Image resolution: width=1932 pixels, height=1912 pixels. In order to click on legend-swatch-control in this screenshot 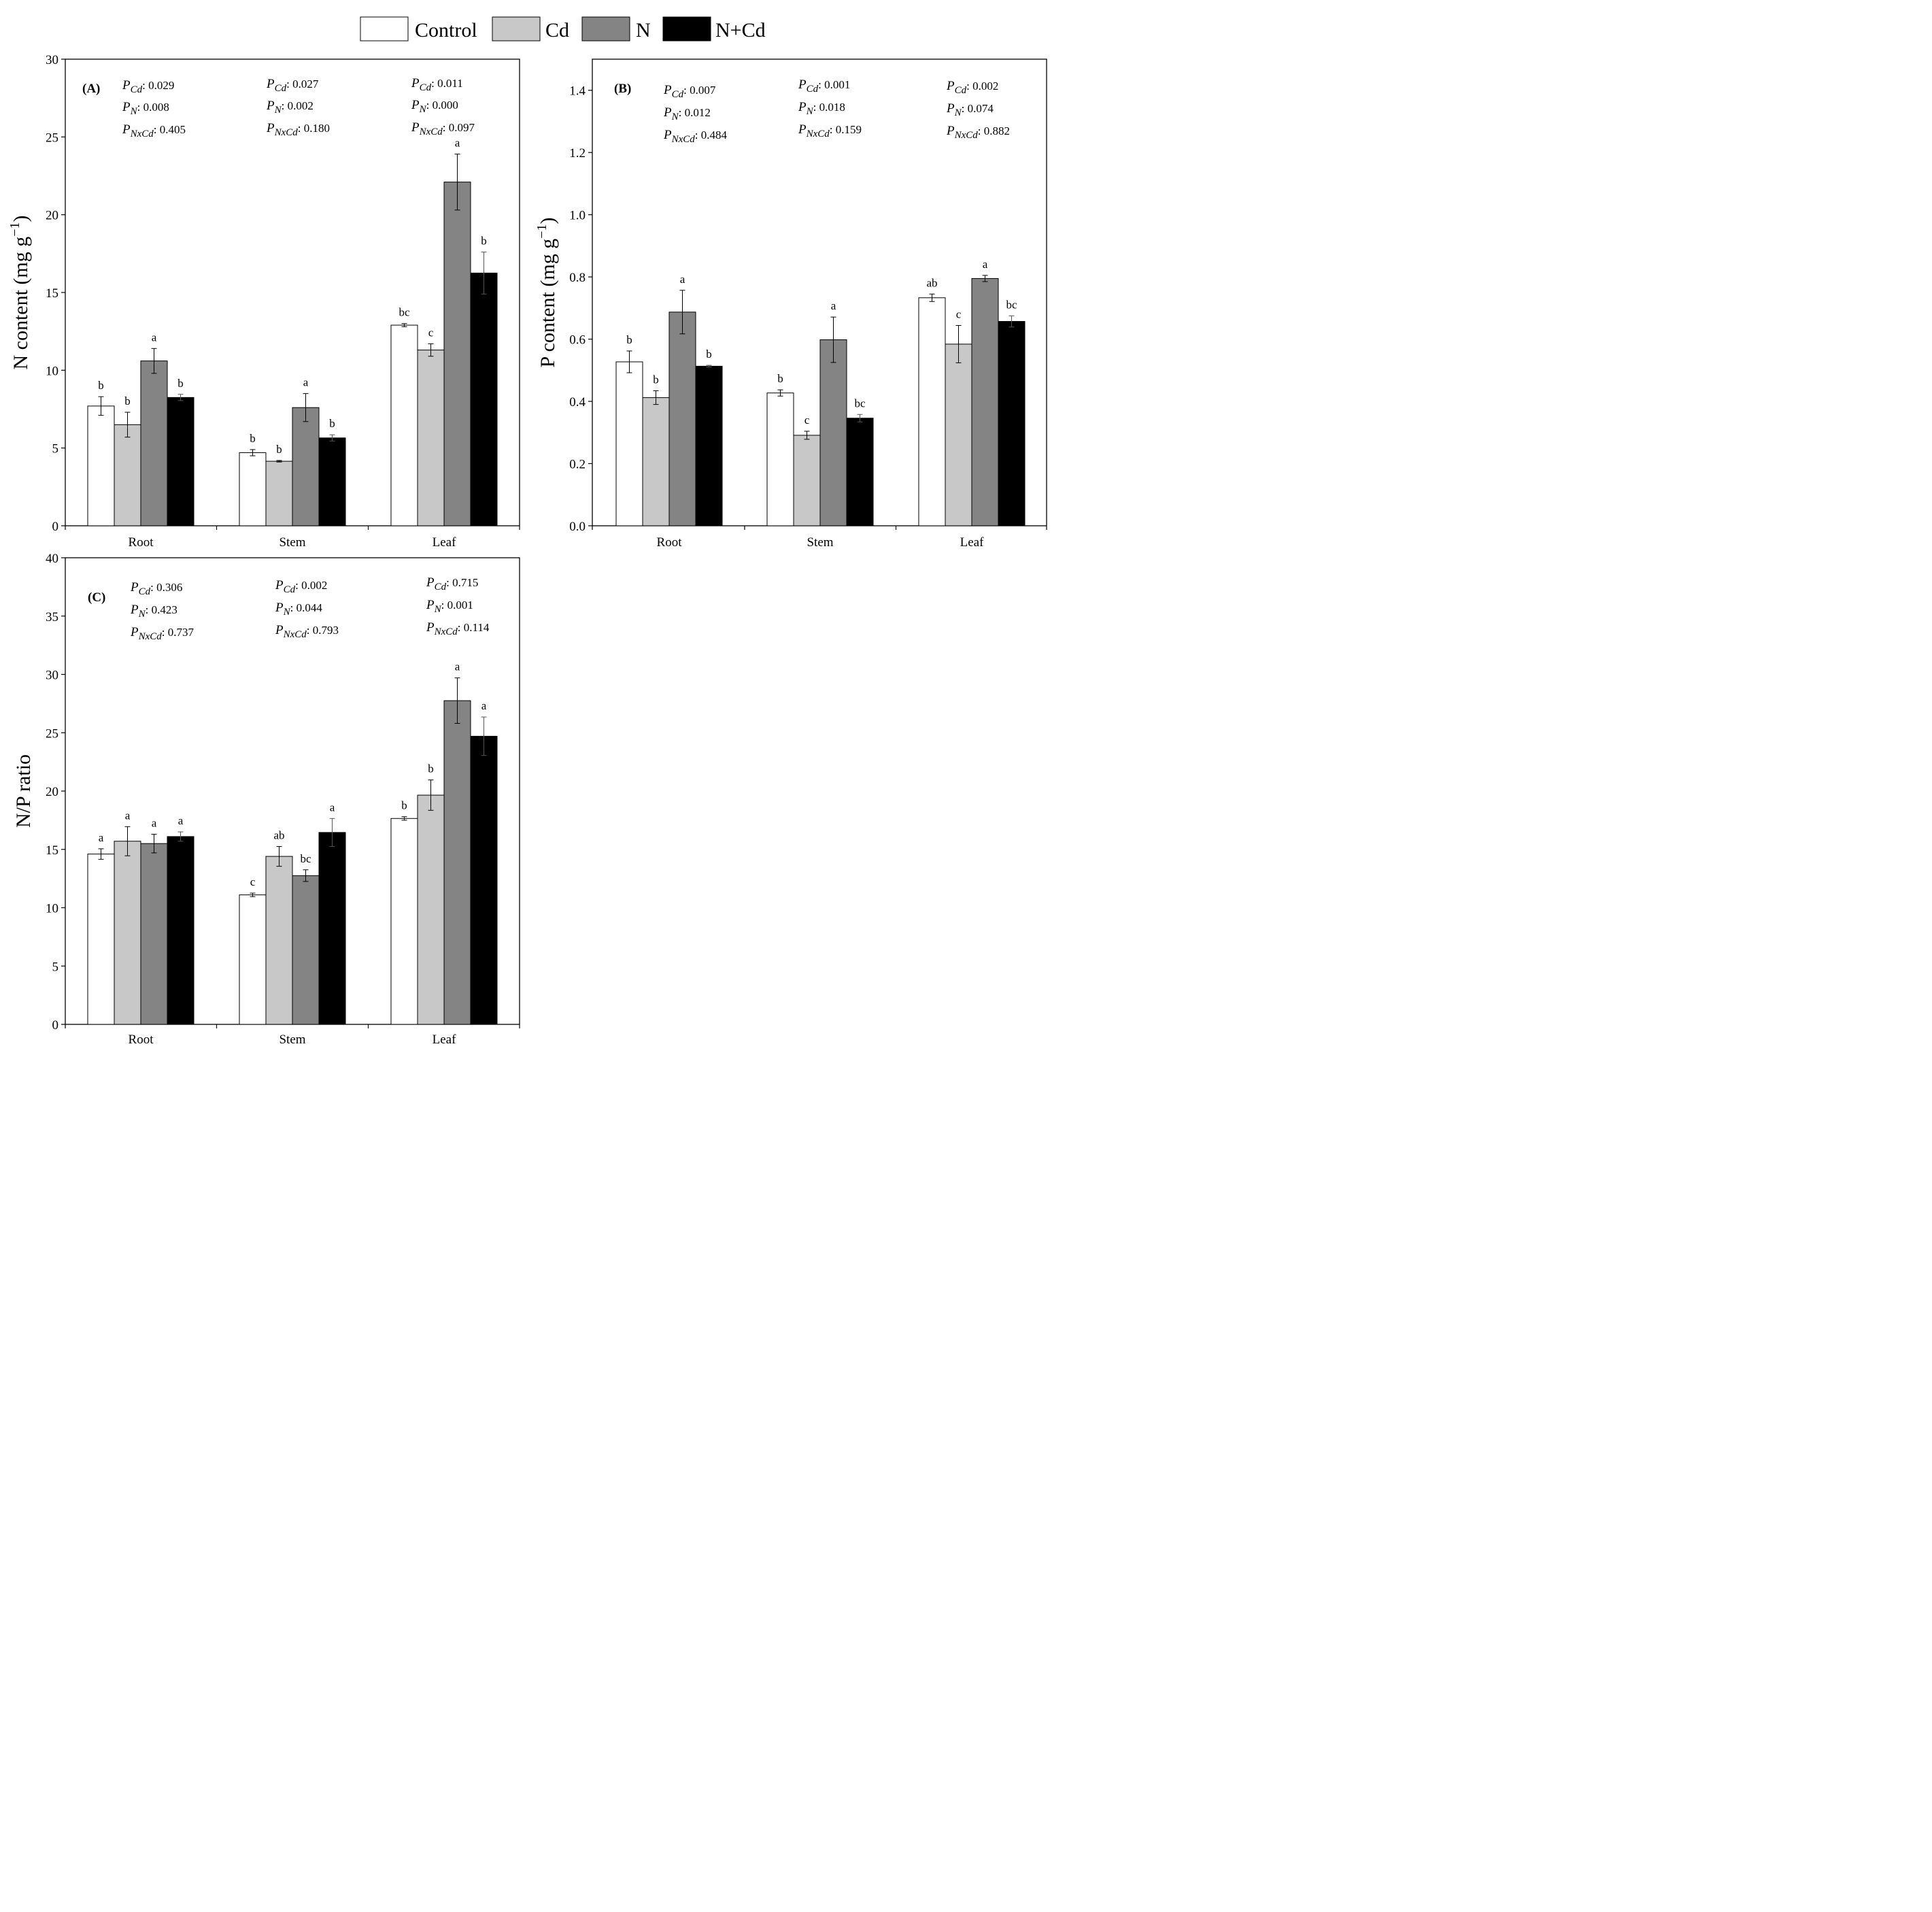, I will do `click(384, 29)`.